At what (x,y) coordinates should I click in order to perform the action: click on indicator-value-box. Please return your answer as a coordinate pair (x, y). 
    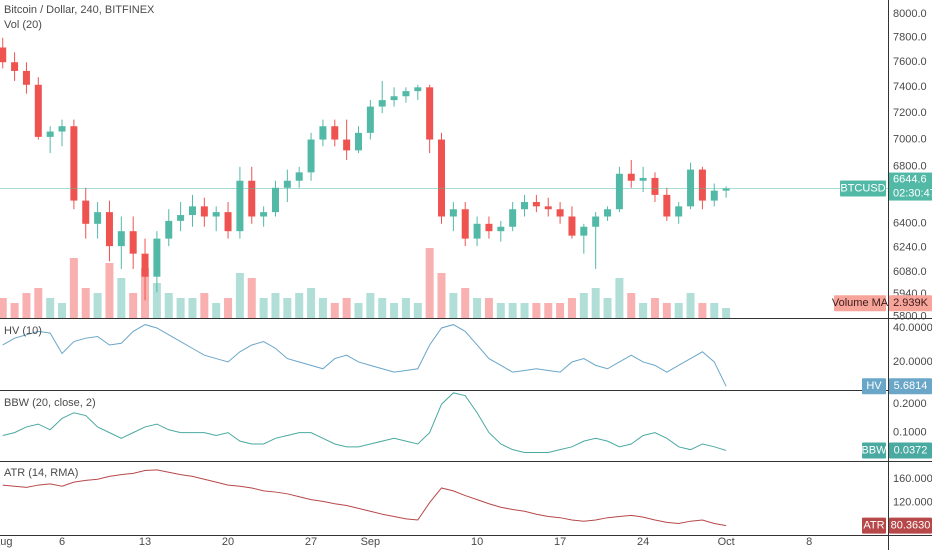
    Looking at the image, I should click on (910, 386).